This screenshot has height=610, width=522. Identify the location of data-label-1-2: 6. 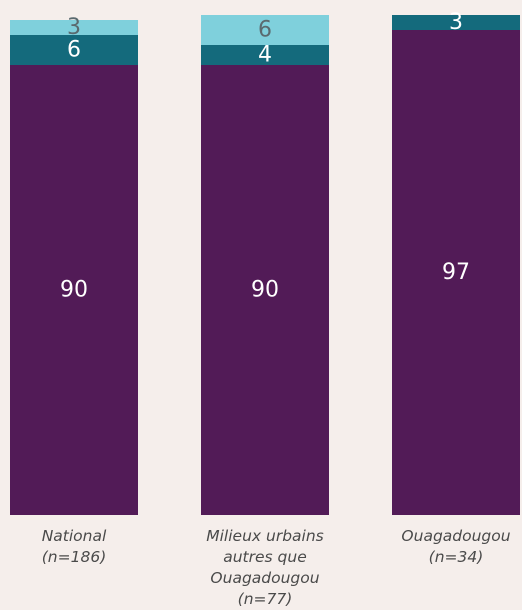
(265, 30).